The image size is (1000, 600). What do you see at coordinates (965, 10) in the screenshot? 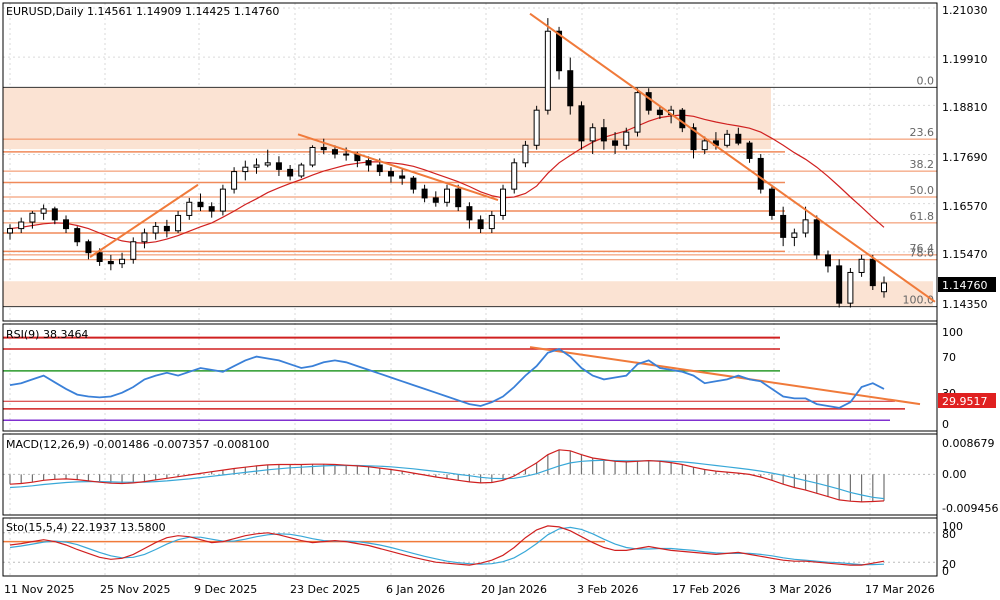
I see `y-tick-label: 1.21030` at bounding box center [965, 10].